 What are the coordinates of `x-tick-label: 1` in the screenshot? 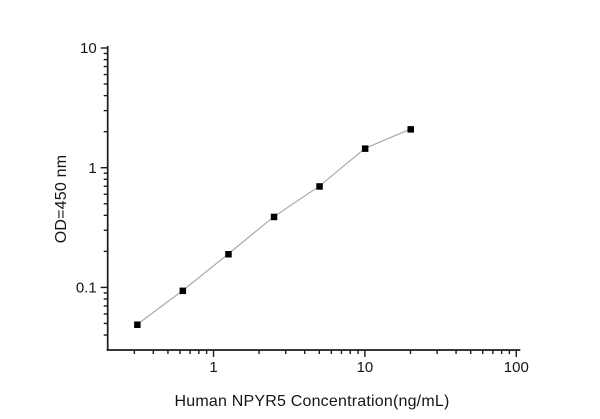 It's located at (213, 367).